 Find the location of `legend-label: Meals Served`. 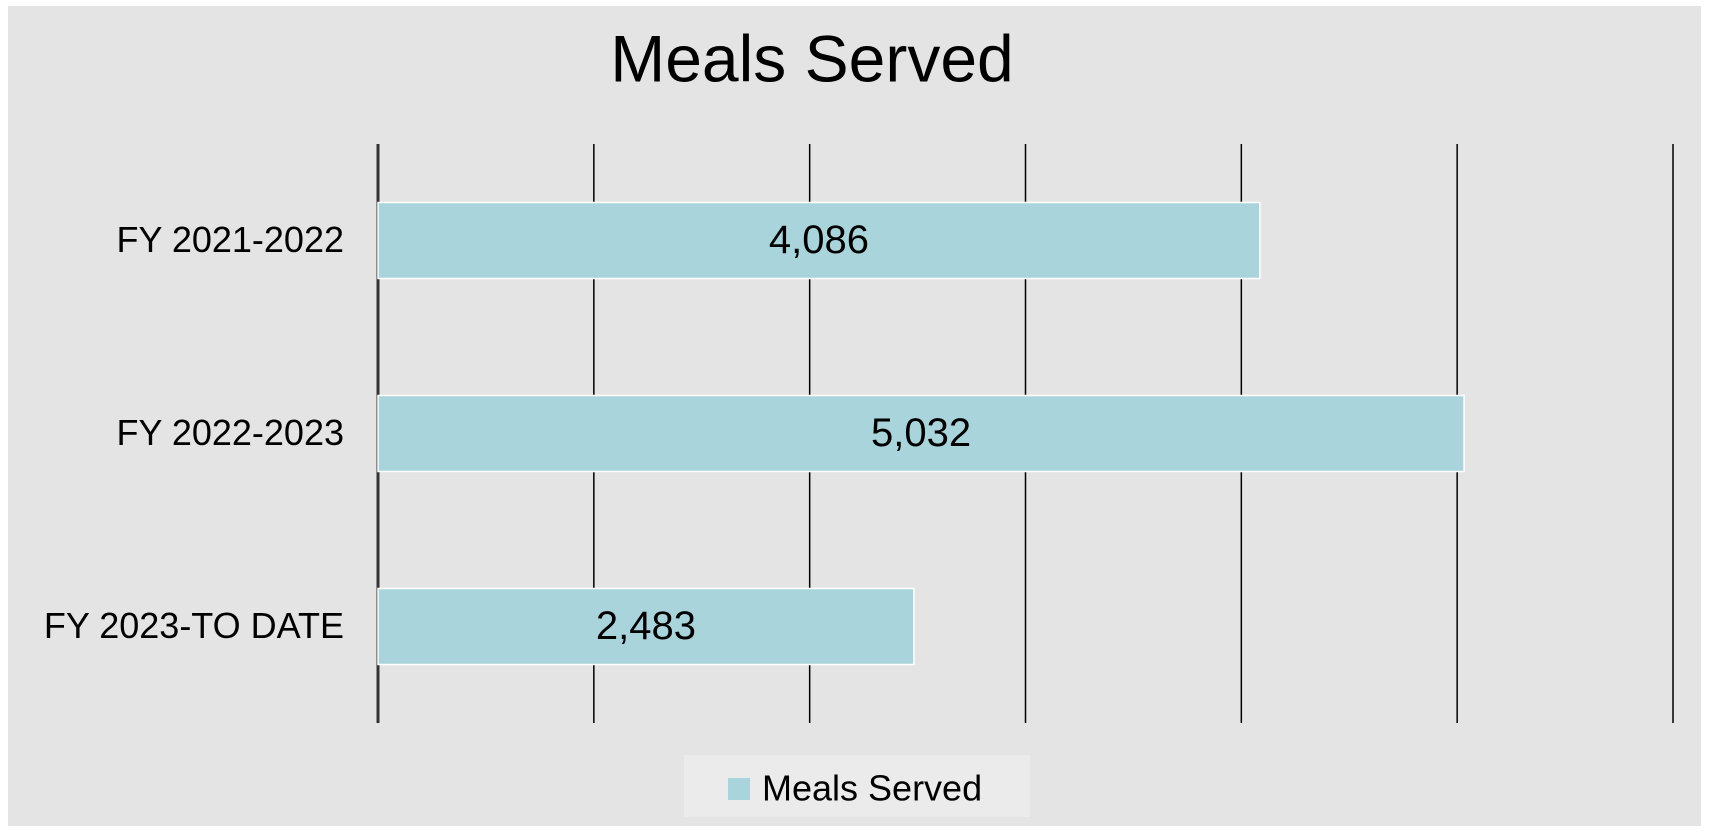

legend-label: Meals Served is located at coordinates (872, 788).